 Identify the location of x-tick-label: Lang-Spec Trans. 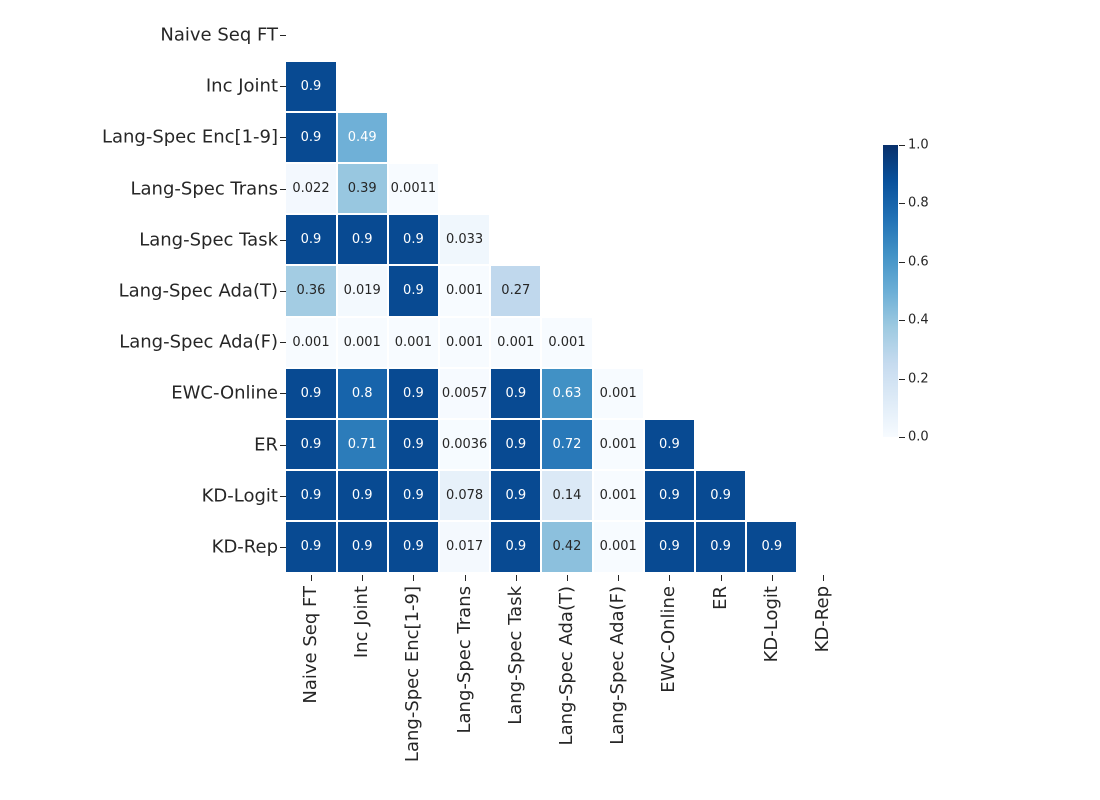
(464, 660).